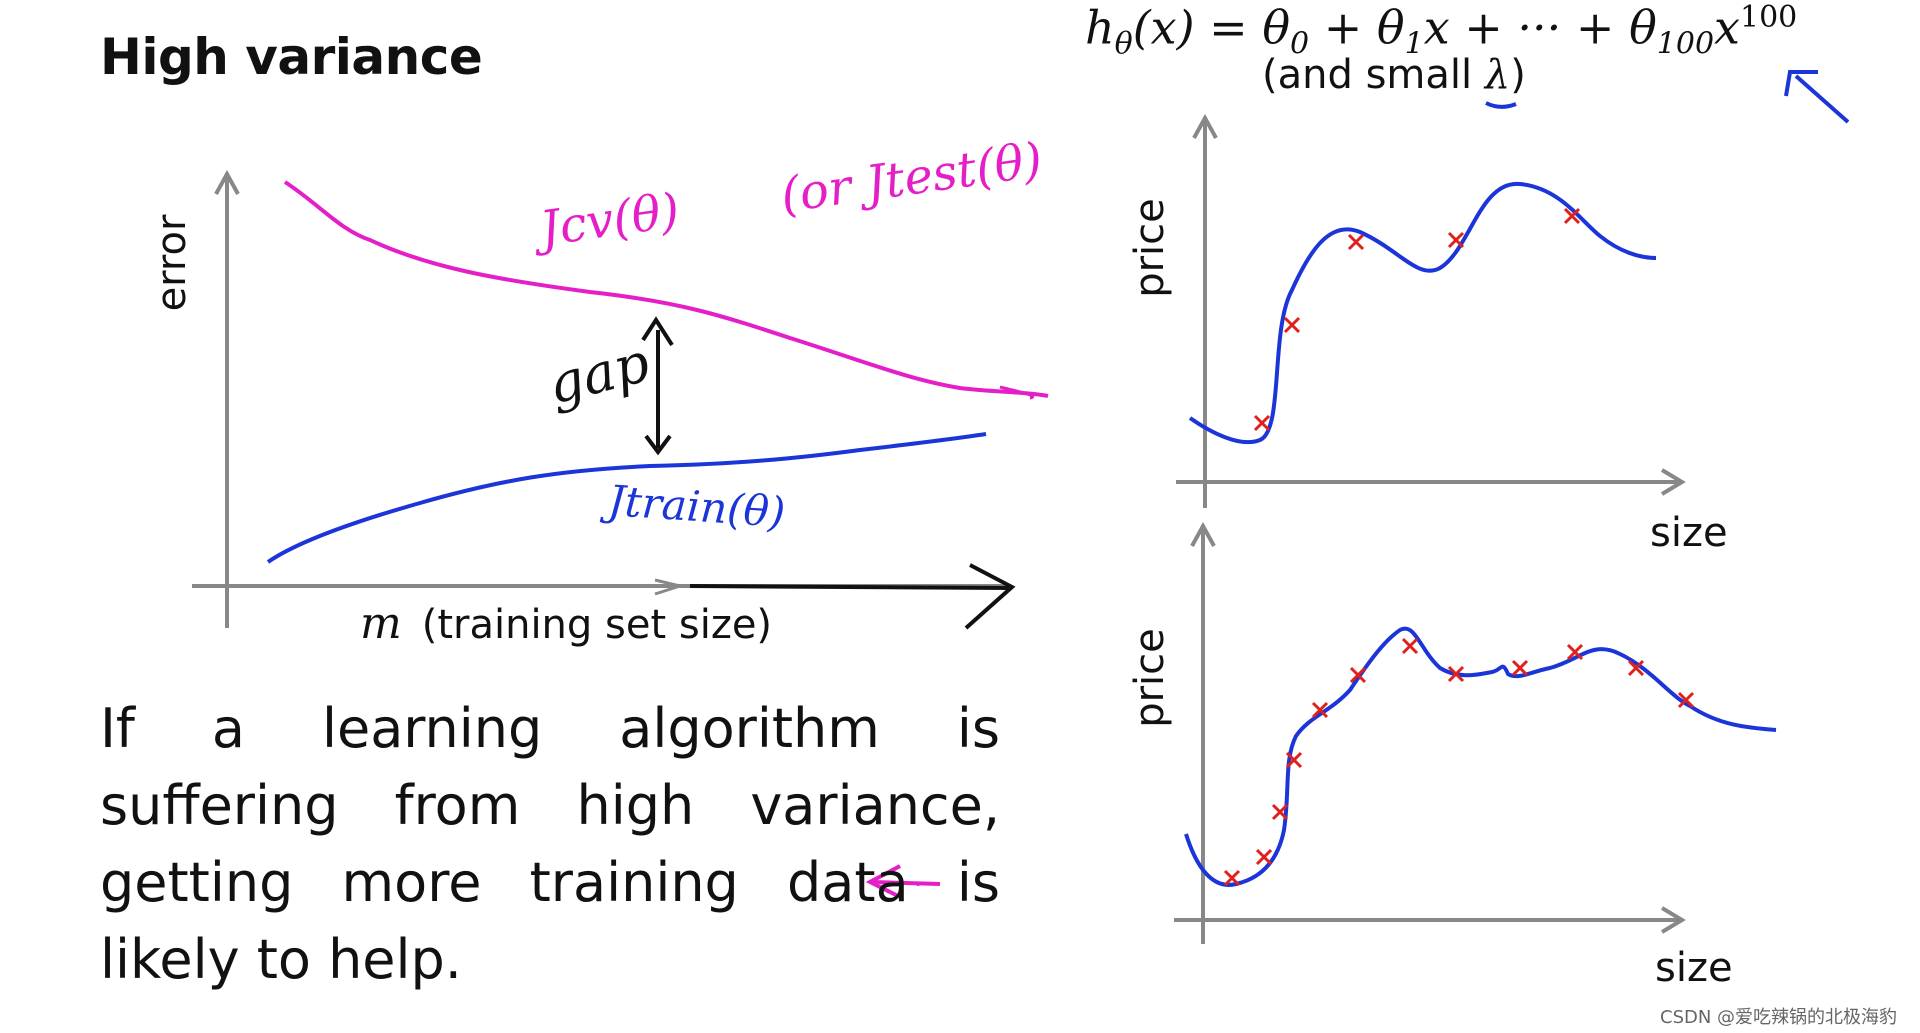 Image resolution: width=1920 pixels, height=1033 pixels. What do you see at coordinates (1673, 920) in the screenshot?
I see `bottom-plot-x-arrowhead` at bounding box center [1673, 920].